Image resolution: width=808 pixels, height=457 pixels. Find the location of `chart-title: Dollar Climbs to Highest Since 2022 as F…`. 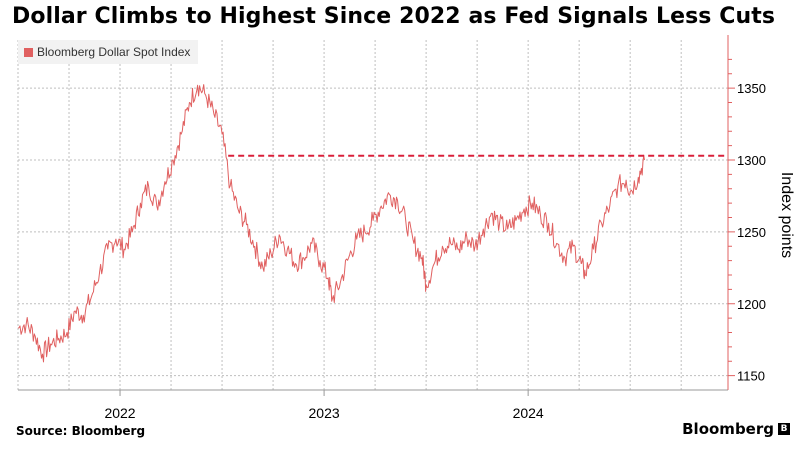

chart-title: Dollar Climbs to Highest Since 2022 as F… is located at coordinates (394, 16).